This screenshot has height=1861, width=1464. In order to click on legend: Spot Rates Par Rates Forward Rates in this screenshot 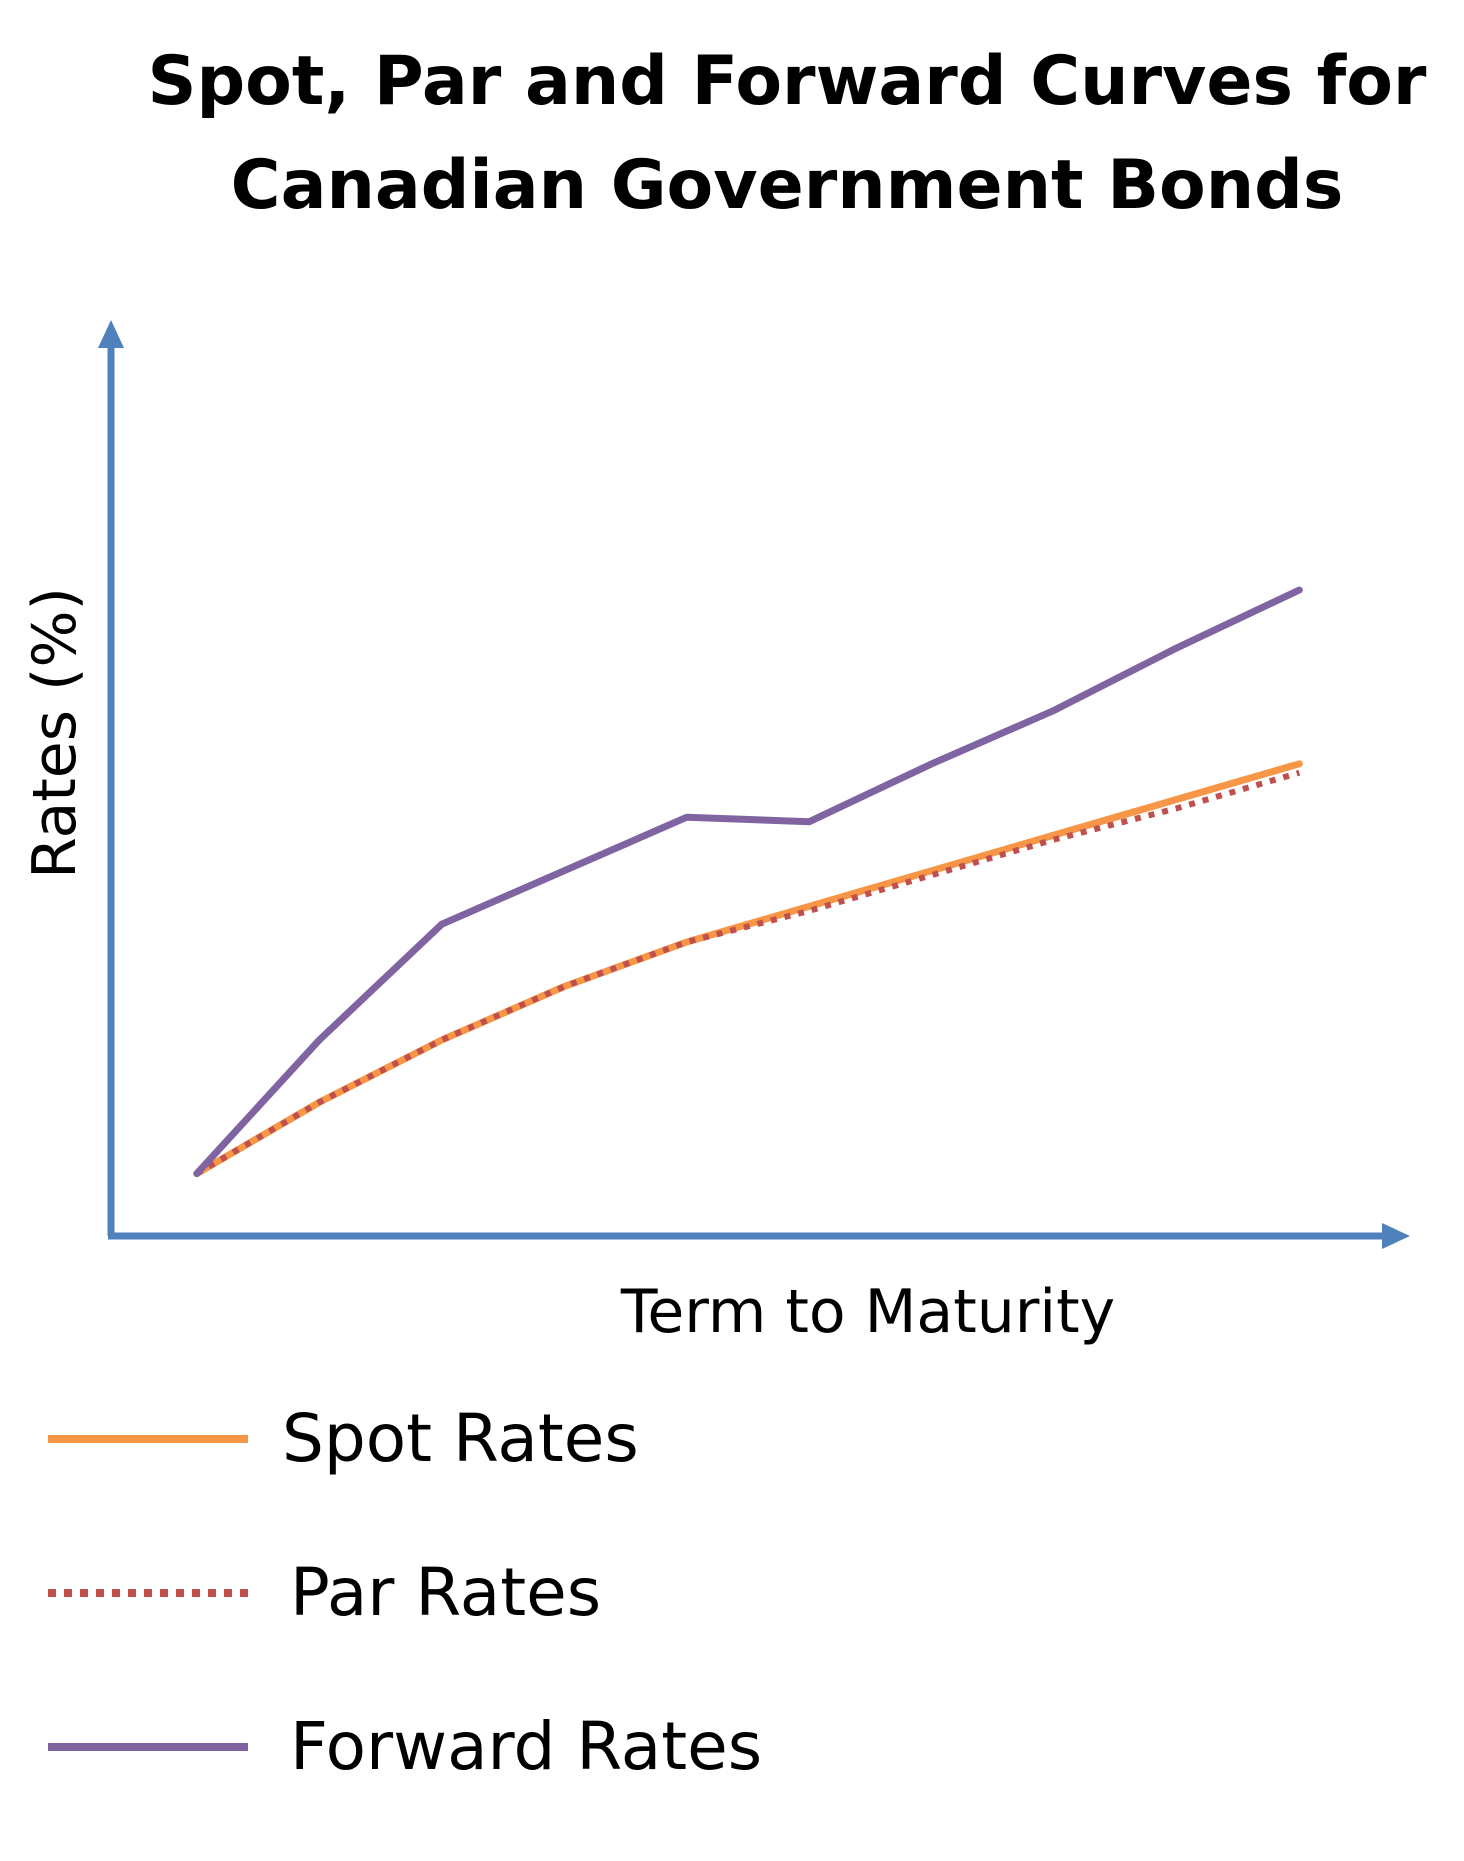, I will do `click(405, 1592)`.